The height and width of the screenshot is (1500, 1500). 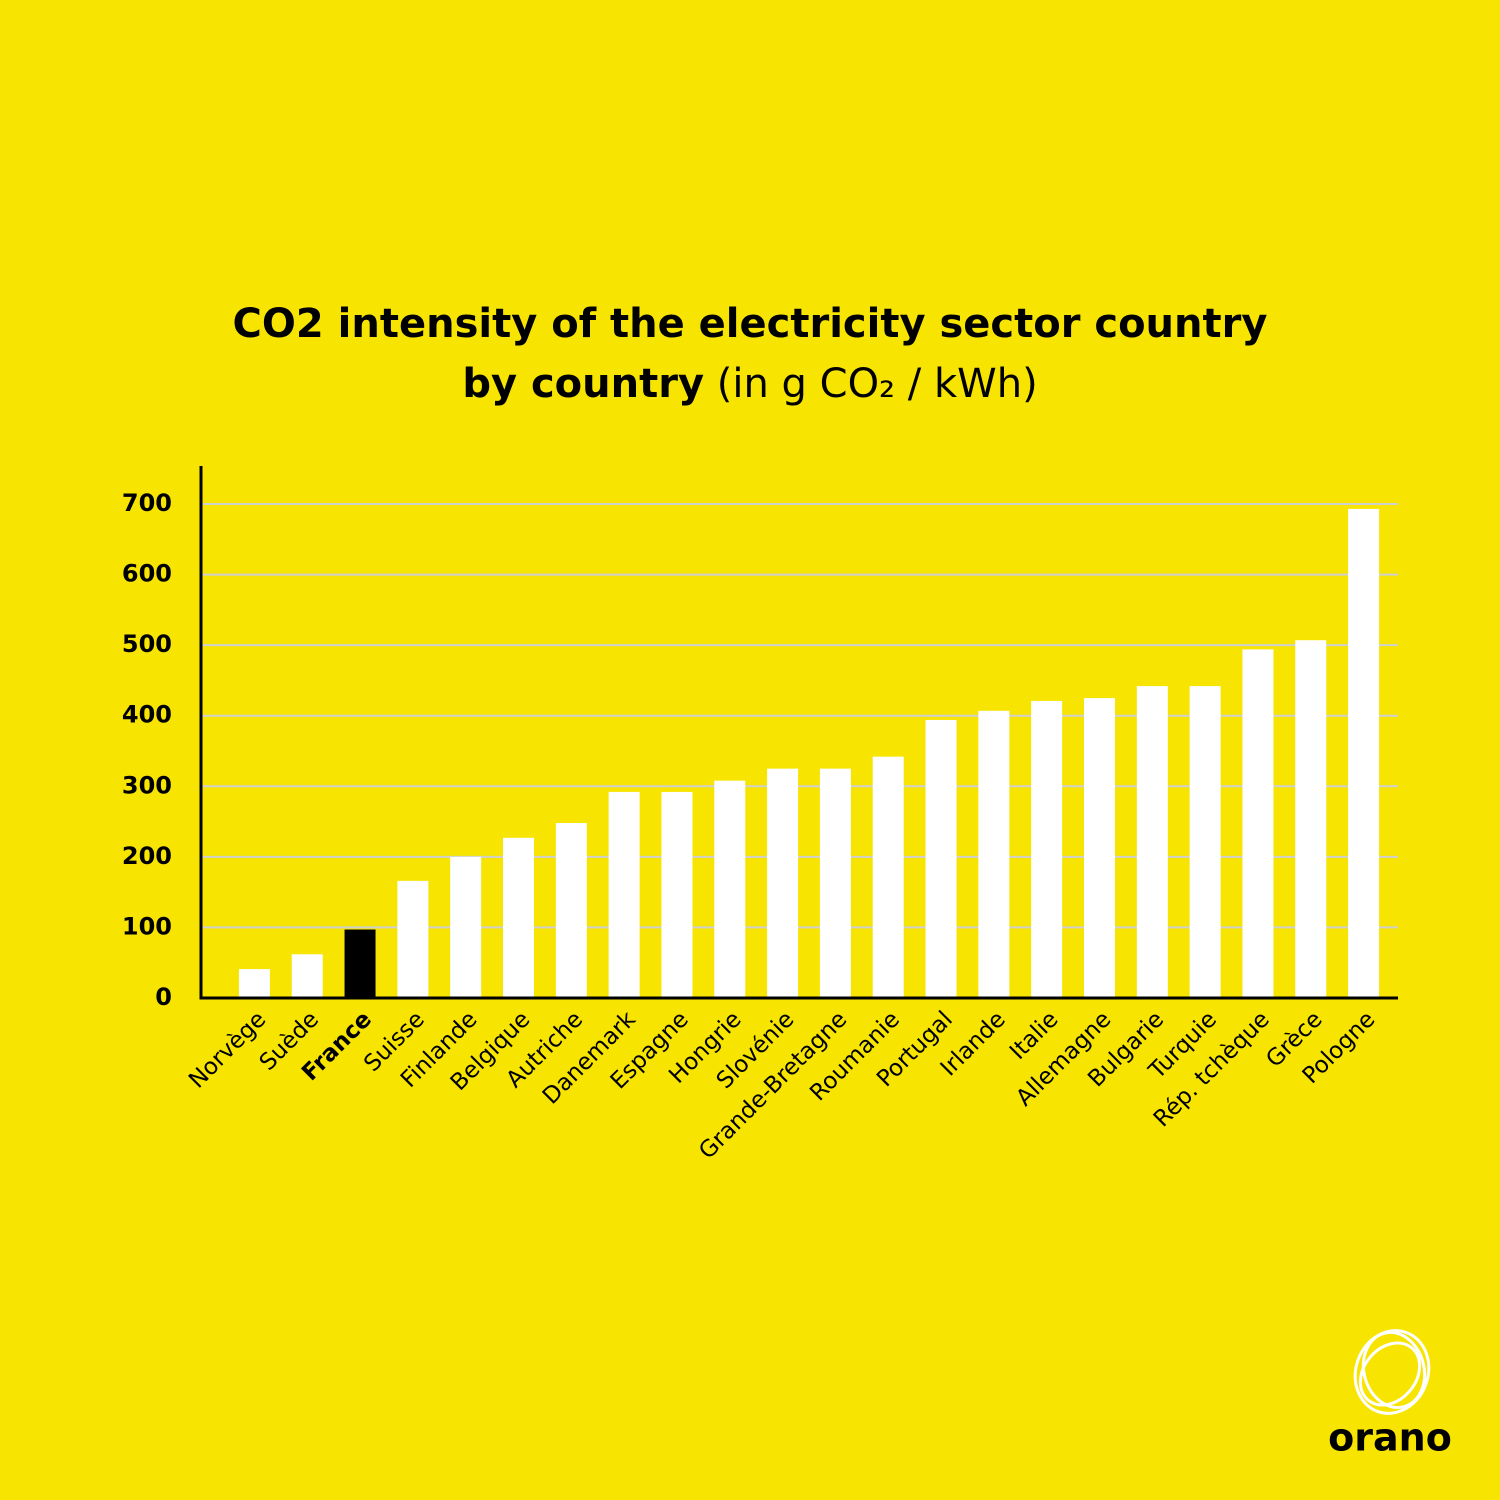 What do you see at coordinates (147, 785) in the screenshot?
I see `y-tick-label: 300` at bounding box center [147, 785].